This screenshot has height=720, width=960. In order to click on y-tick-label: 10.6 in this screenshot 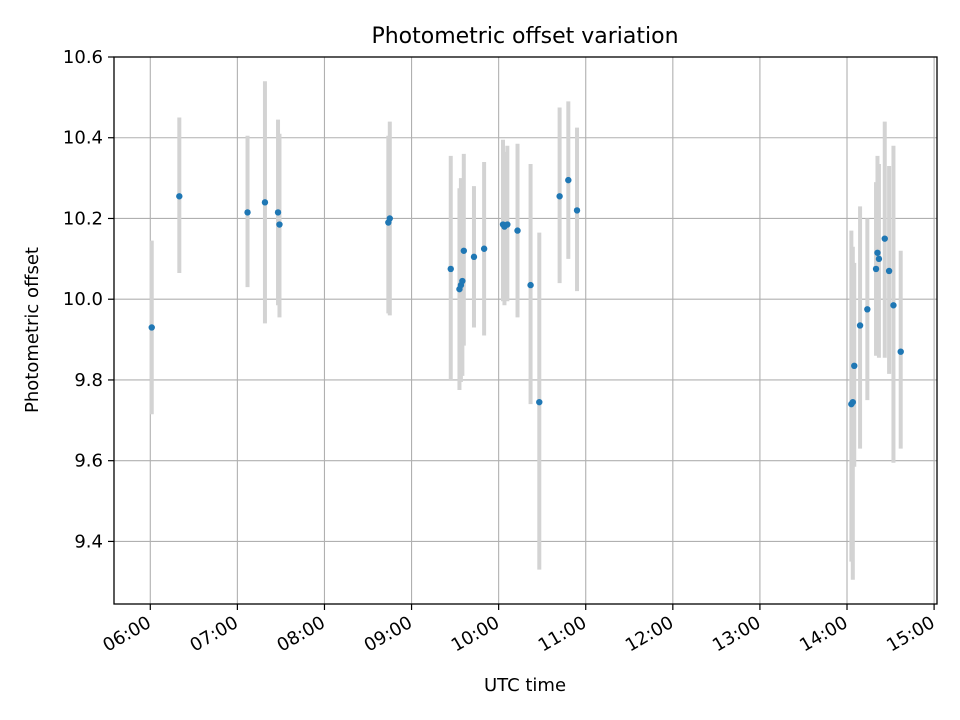, I will do `click(83, 57)`.